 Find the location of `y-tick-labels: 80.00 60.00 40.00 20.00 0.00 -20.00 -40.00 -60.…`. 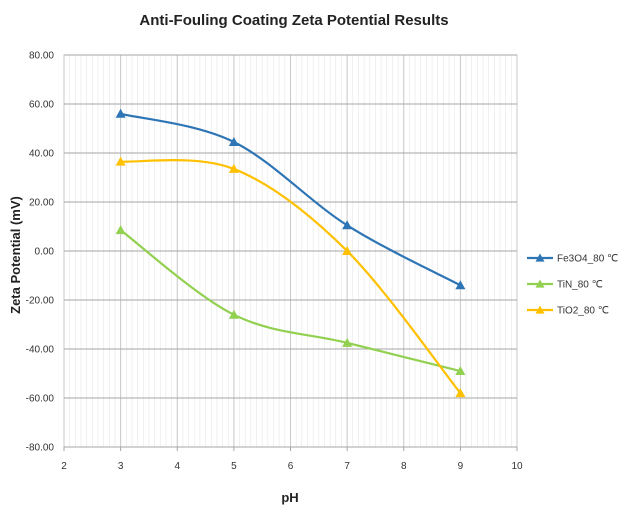

y-tick-labels: 80.00 60.00 40.00 20.00 0.00 -20.00 -40.00 -60.… is located at coordinates (40, 252).